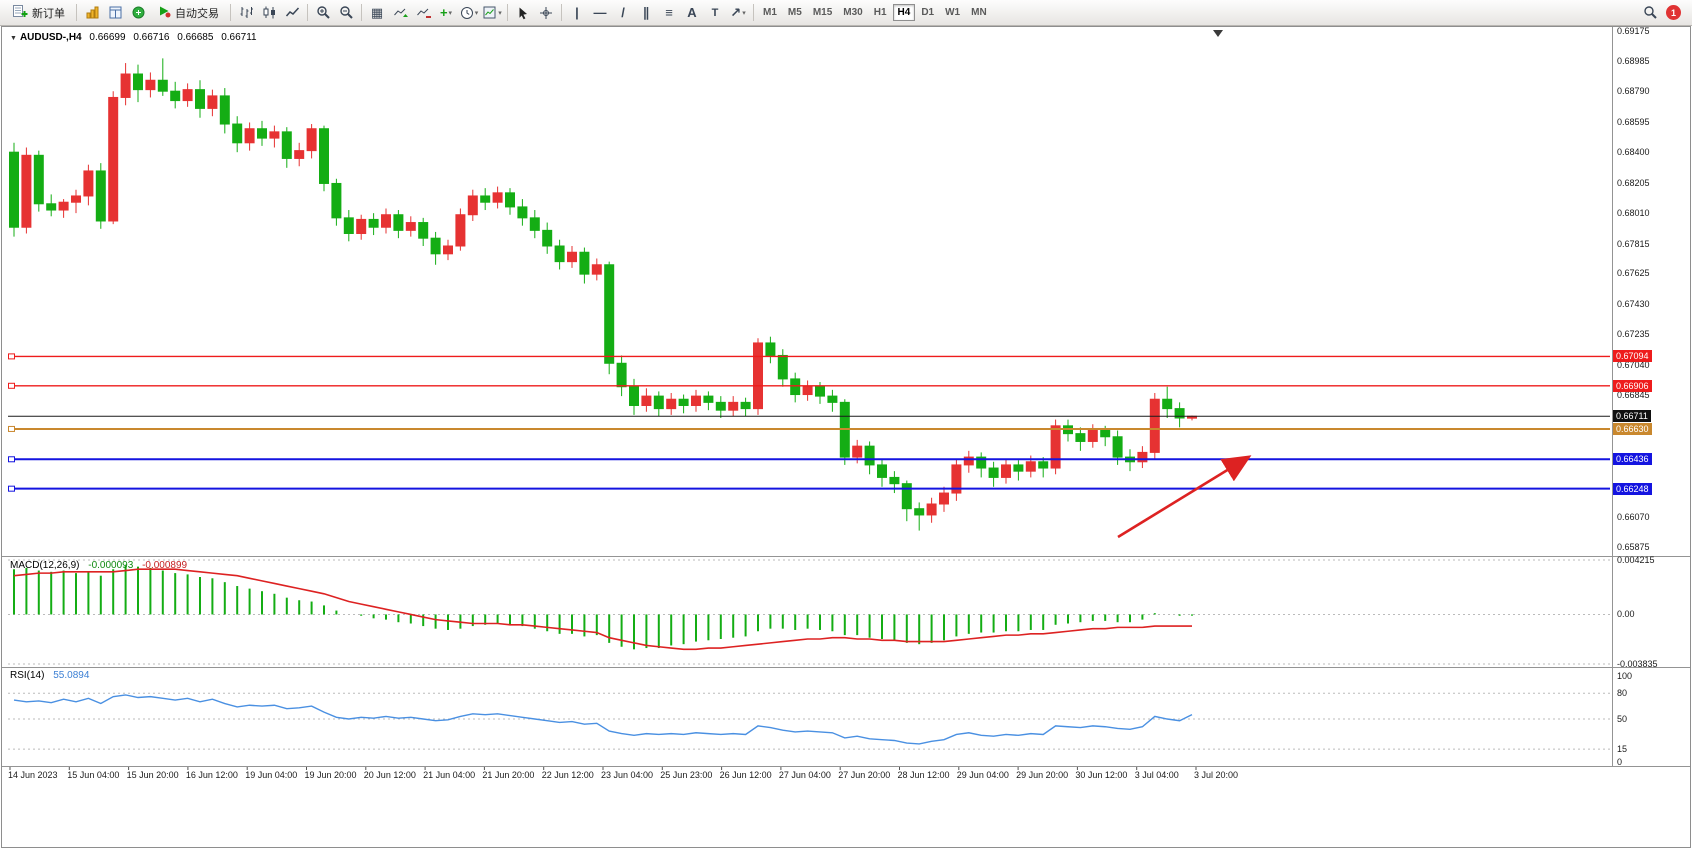  What do you see at coordinates (346, 13) in the screenshot?
I see `zoom-out-icon` at bounding box center [346, 13].